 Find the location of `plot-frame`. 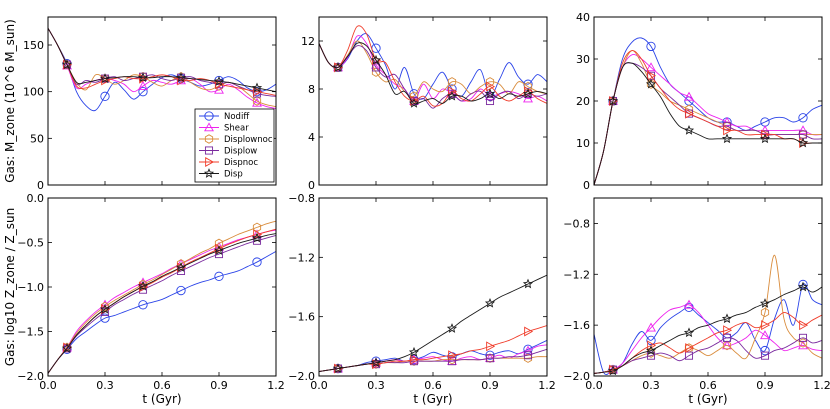

plot-frame is located at coordinates (433, 287).